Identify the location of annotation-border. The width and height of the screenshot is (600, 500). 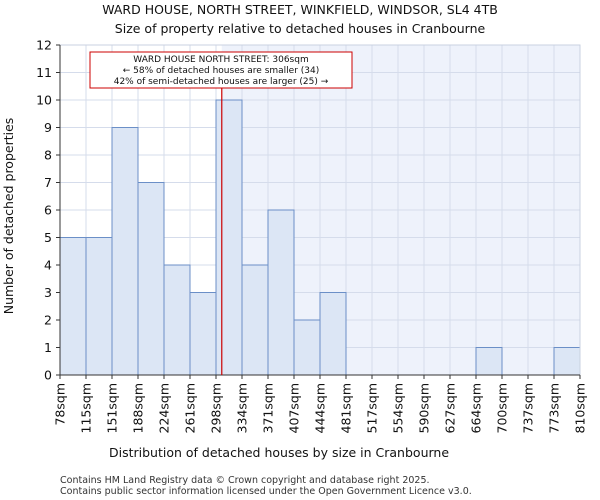
(221, 70).